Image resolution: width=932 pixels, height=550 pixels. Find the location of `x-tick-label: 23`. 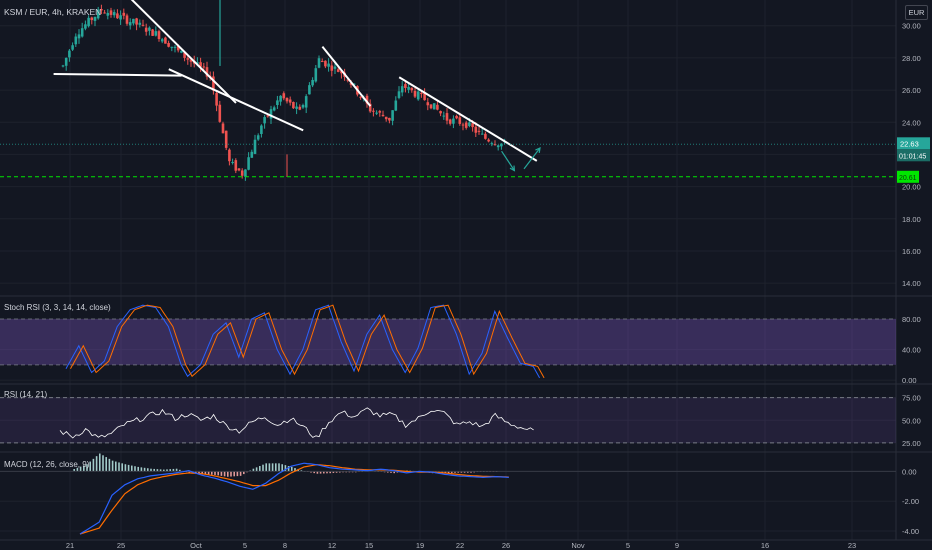

x-tick-label: 23 is located at coordinates (852, 545).